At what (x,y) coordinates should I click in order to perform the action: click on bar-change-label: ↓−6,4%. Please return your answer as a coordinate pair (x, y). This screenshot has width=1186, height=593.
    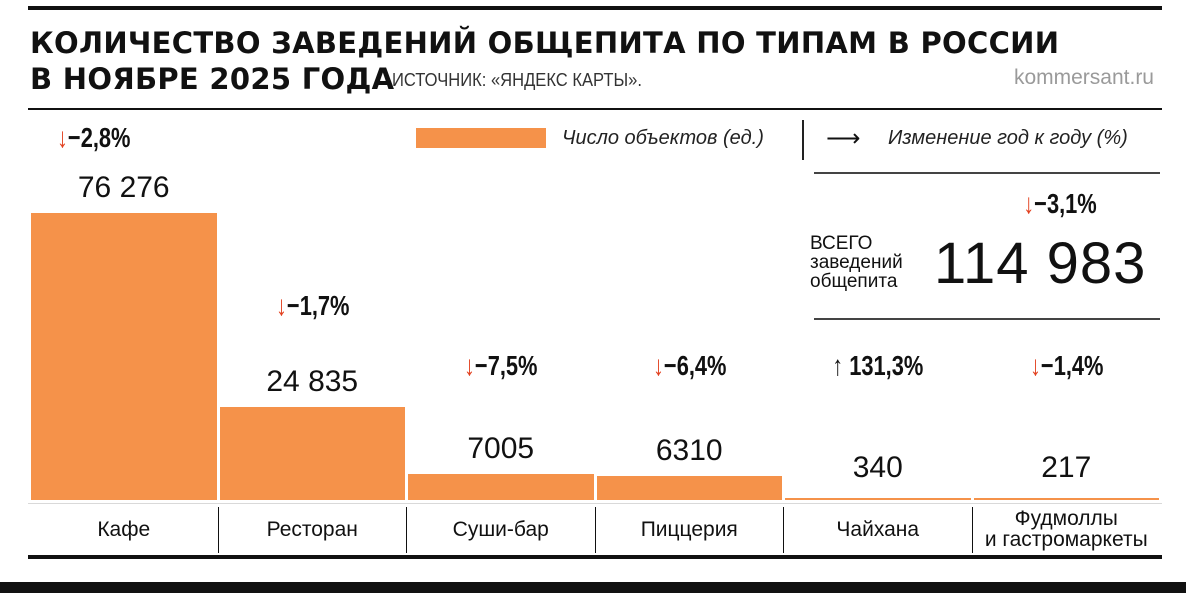
    Looking at the image, I should click on (689, 366).